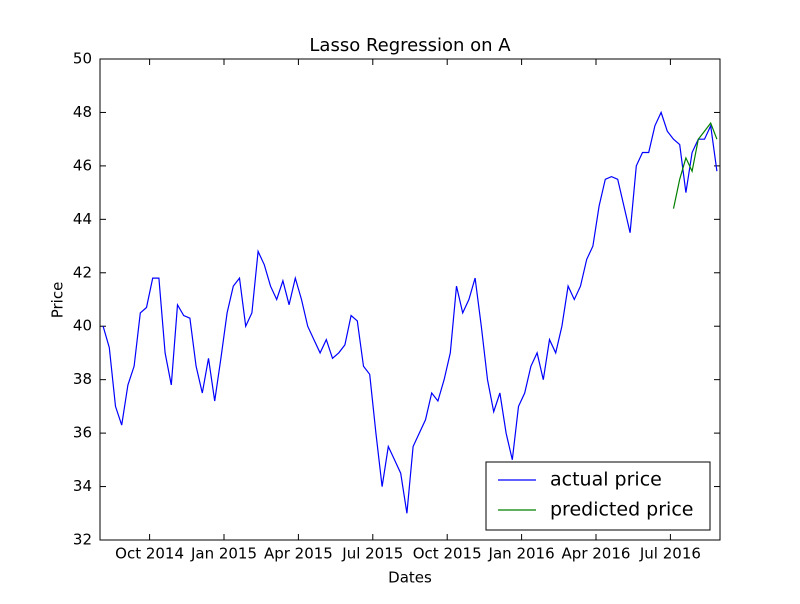 The image size is (800, 604). I want to click on y-tick-label: 36, so click(82, 433).